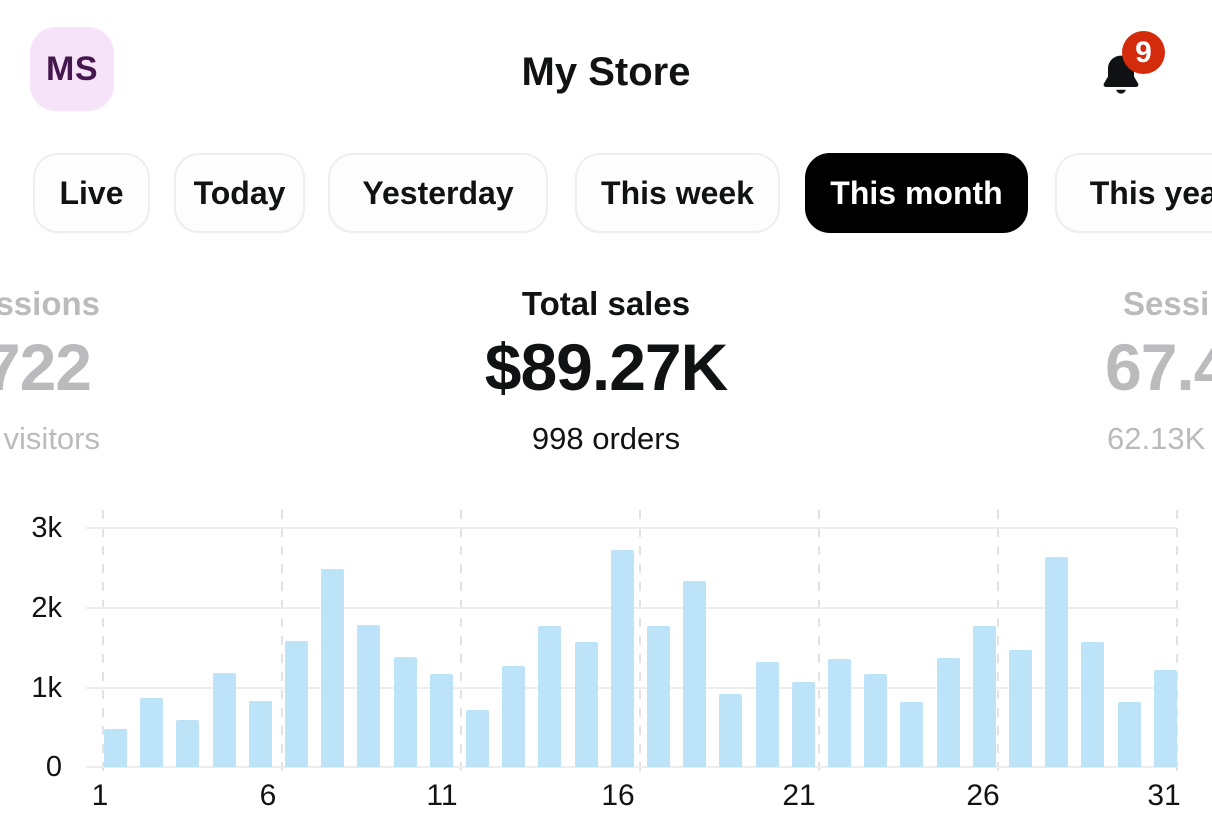 The image size is (1212, 832). I want to click on tab-yesterday: Yesterday, so click(438, 193).